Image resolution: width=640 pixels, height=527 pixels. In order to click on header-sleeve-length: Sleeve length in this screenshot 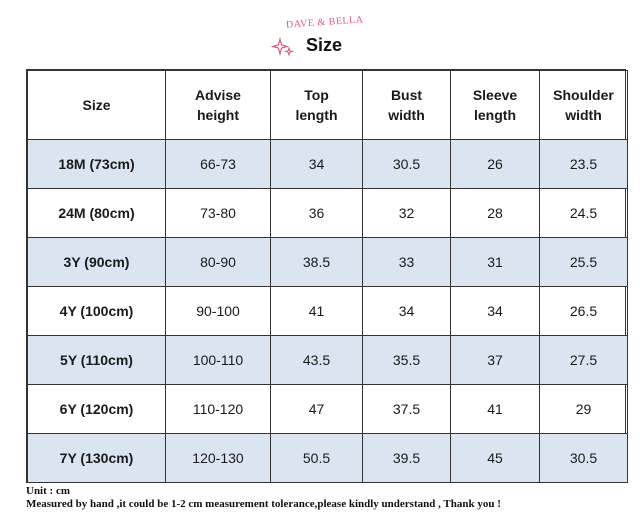, I will do `click(495, 105)`.